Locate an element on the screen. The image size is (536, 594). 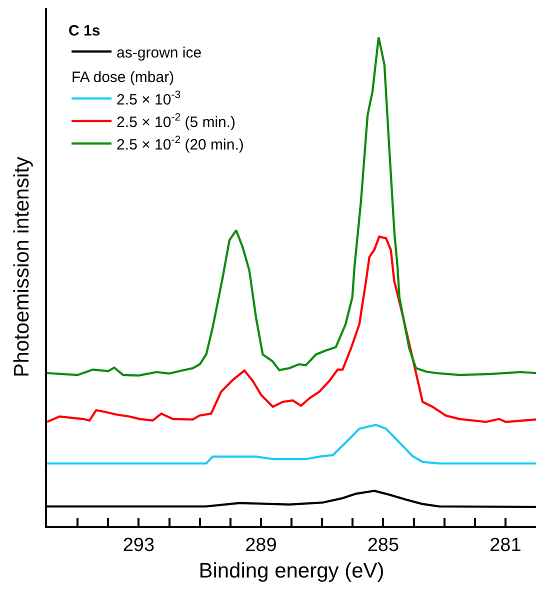
annotation: FA dose (mbar) is located at coordinates (123, 77).